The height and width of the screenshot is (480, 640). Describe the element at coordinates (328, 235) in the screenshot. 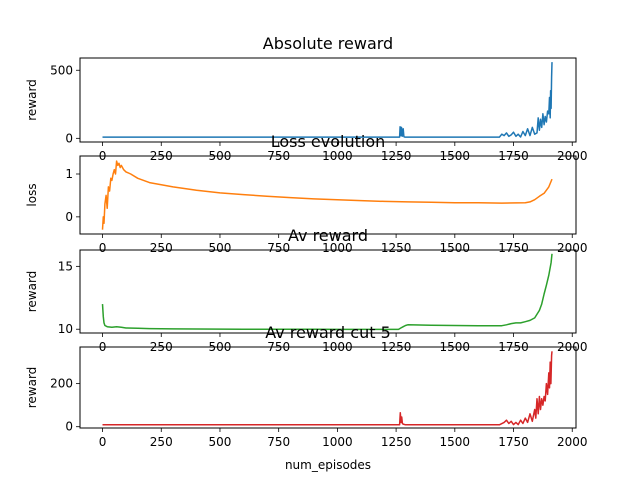

I see `subplot-title: Av reward` at that location.